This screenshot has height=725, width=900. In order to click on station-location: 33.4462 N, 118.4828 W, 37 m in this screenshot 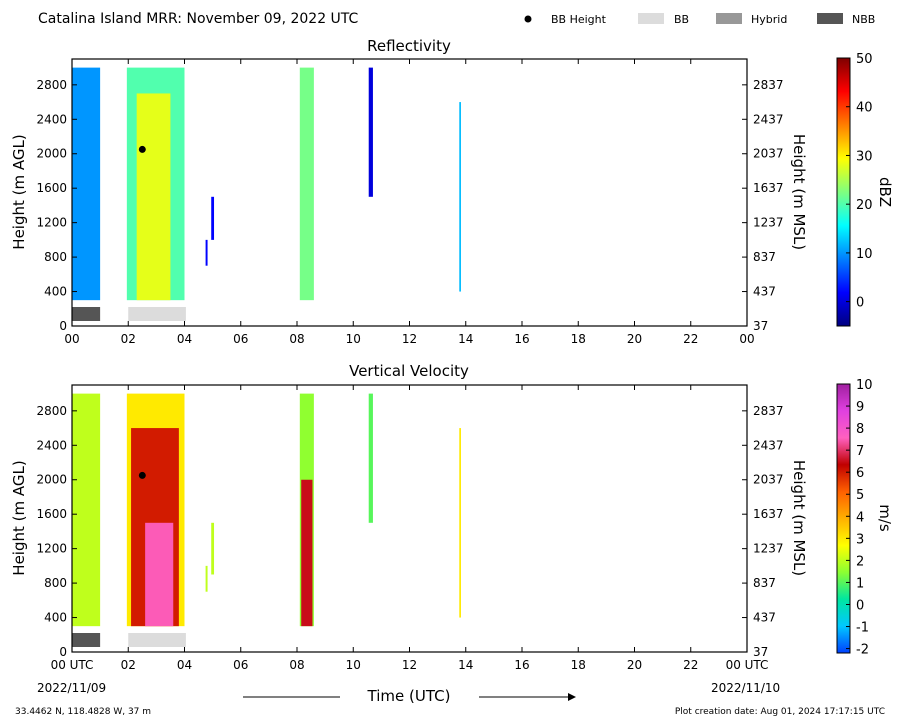, I will do `click(83, 712)`.